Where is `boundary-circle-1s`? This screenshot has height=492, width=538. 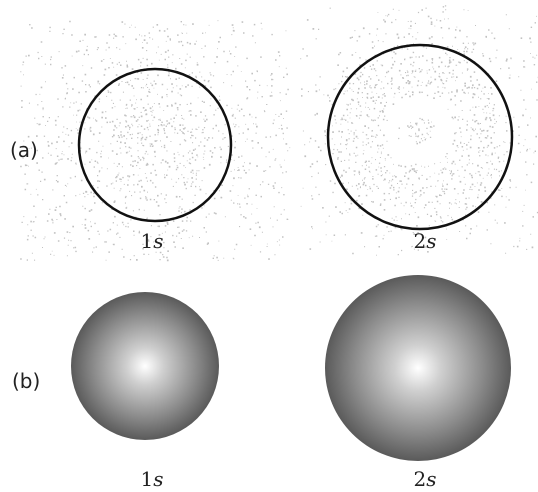
boundary-circle-1s is located at coordinates (155, 145).